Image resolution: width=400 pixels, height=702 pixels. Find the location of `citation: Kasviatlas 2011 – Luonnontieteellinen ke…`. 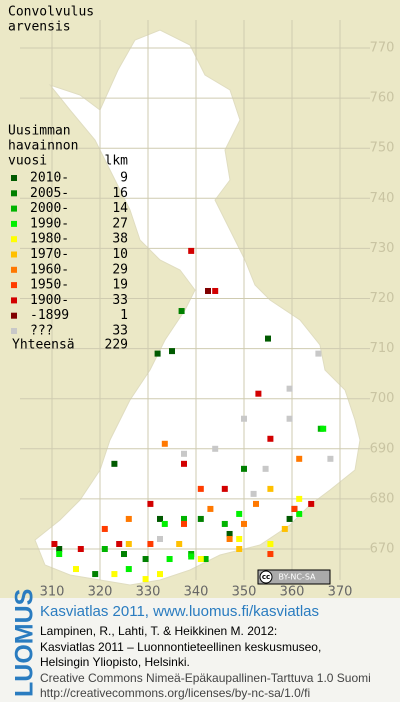

citation: Kasviatlas 2011 – Luonnontieteellinen ke… is located at coordinates (180, 647).